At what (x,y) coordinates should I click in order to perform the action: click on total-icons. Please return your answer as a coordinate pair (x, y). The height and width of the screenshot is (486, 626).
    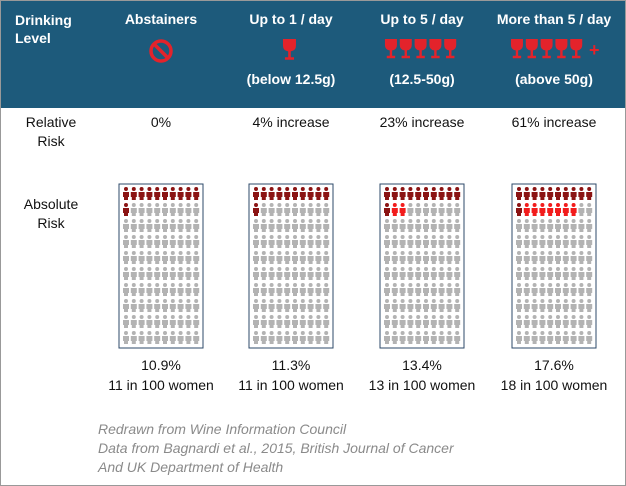
    Looking at the image, I should click on (161, 273).